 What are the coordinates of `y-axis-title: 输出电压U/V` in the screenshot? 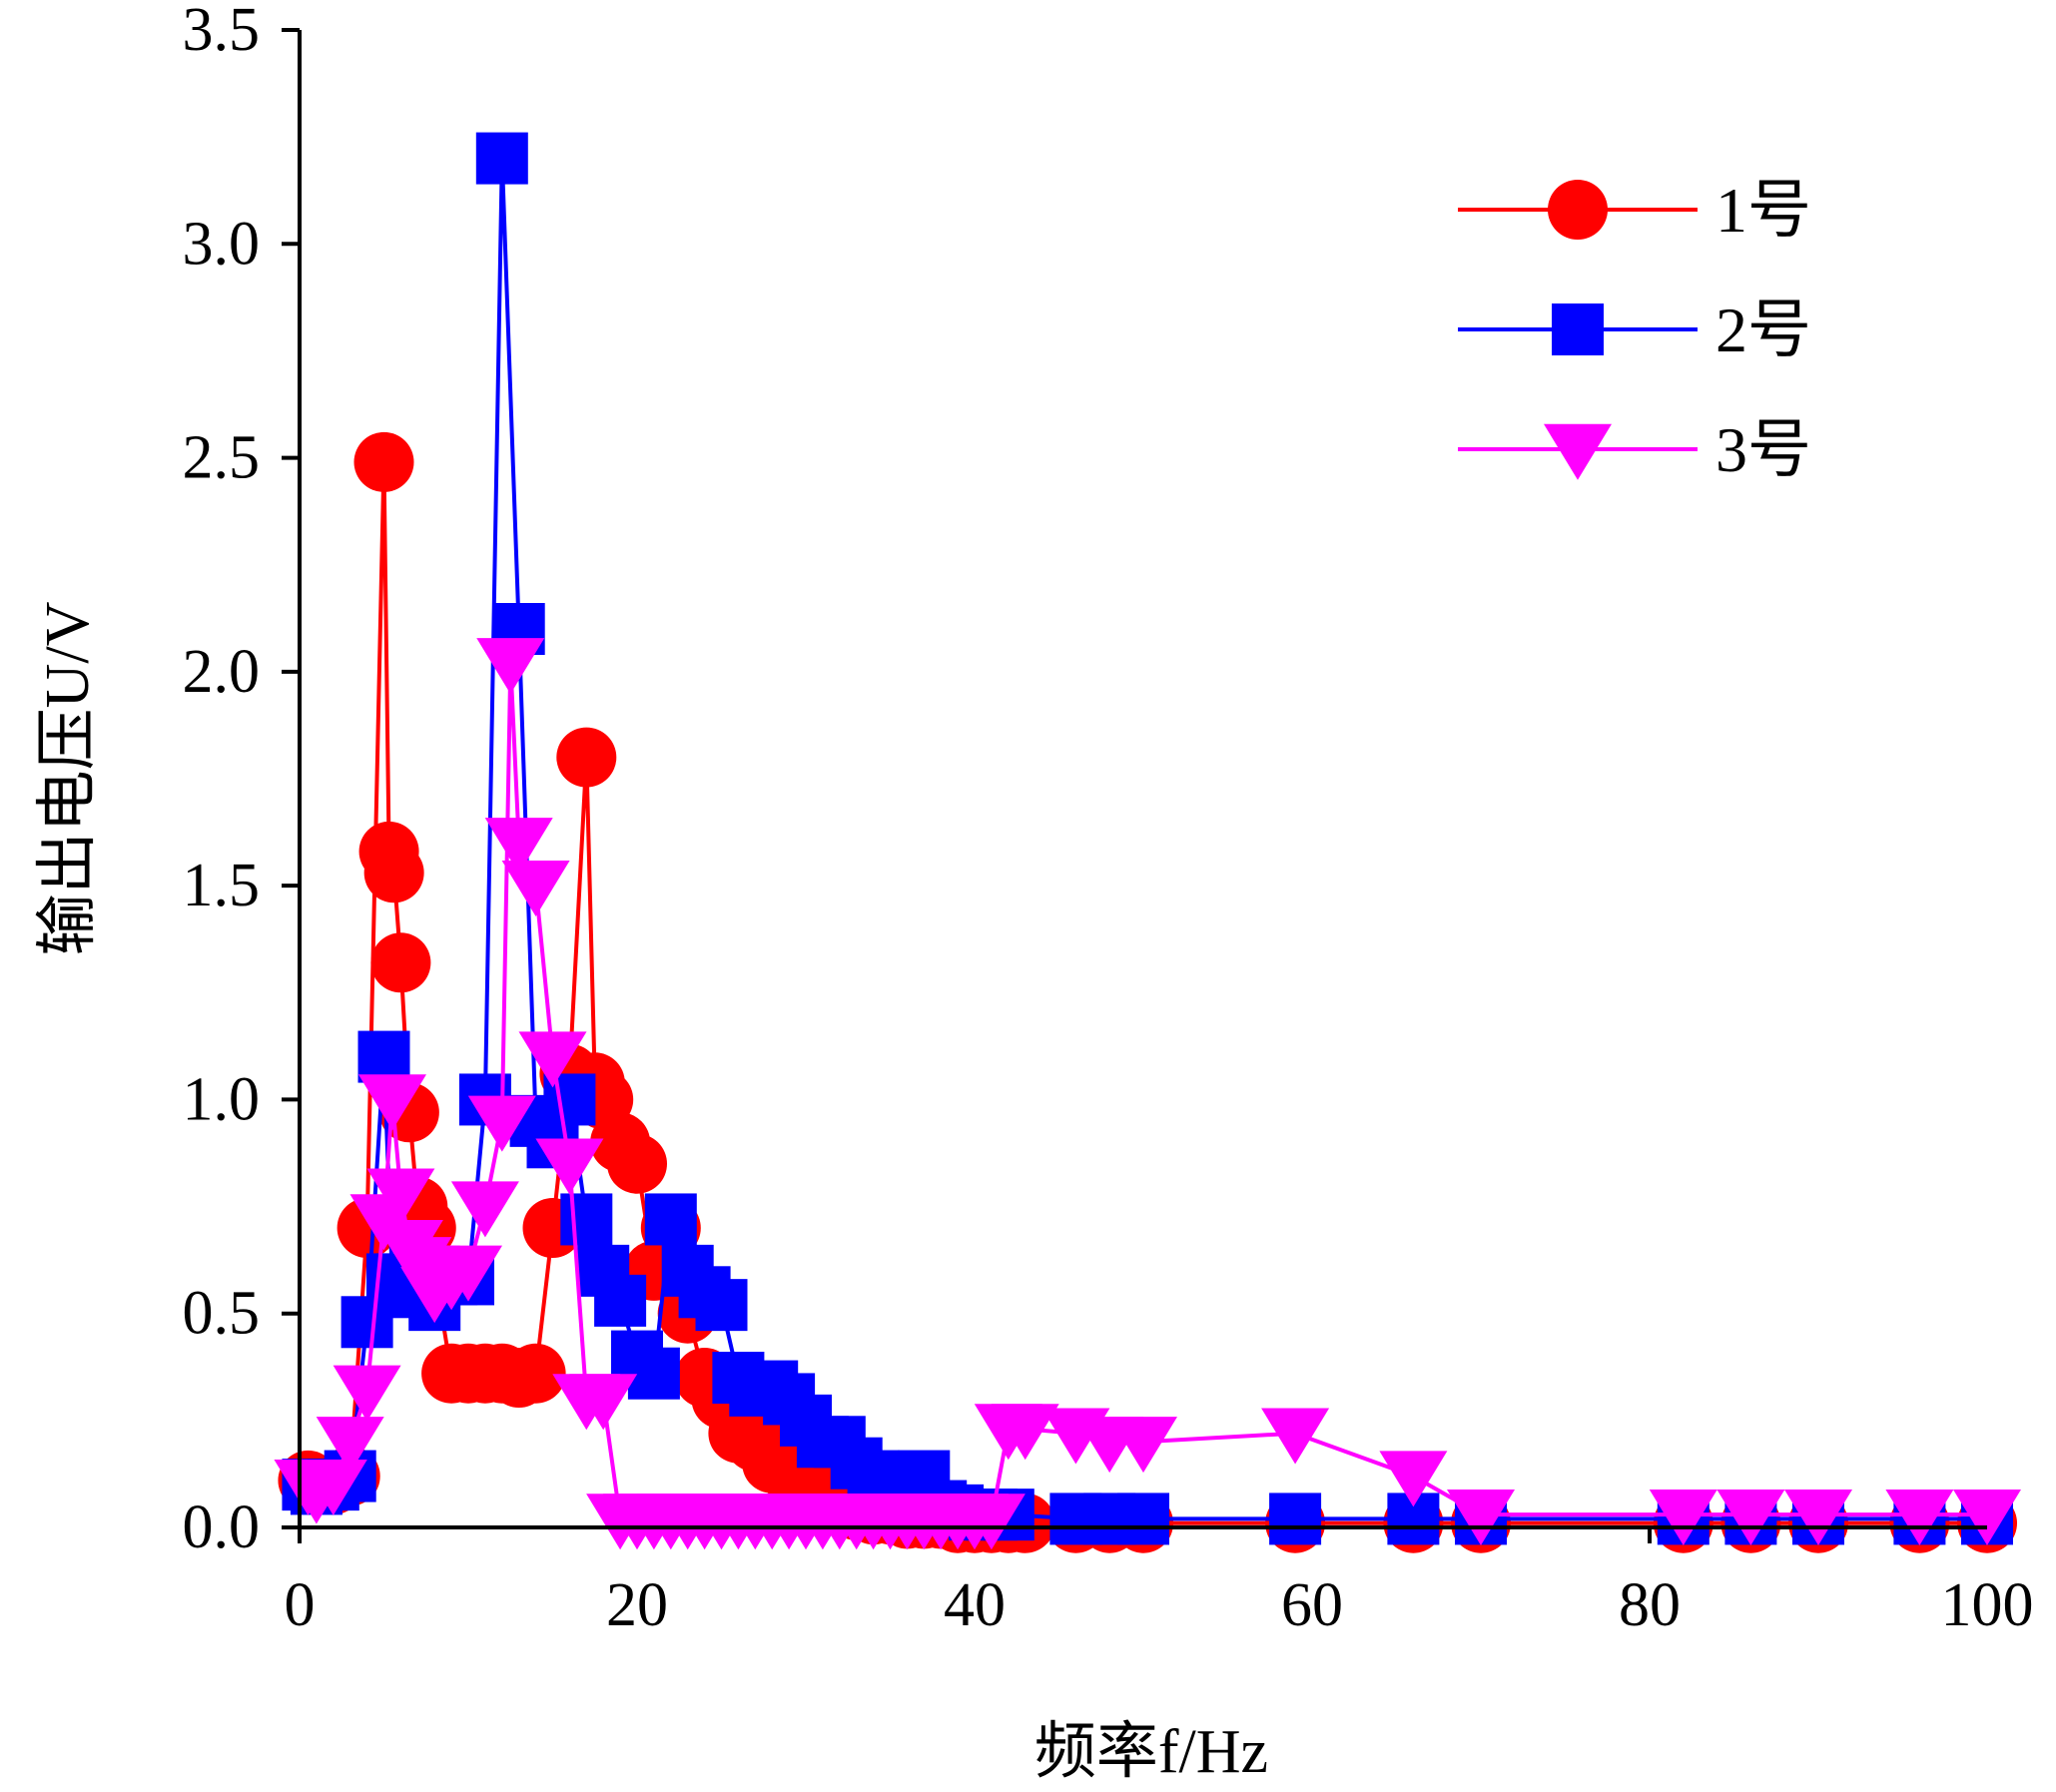 It's located at (68, 778).